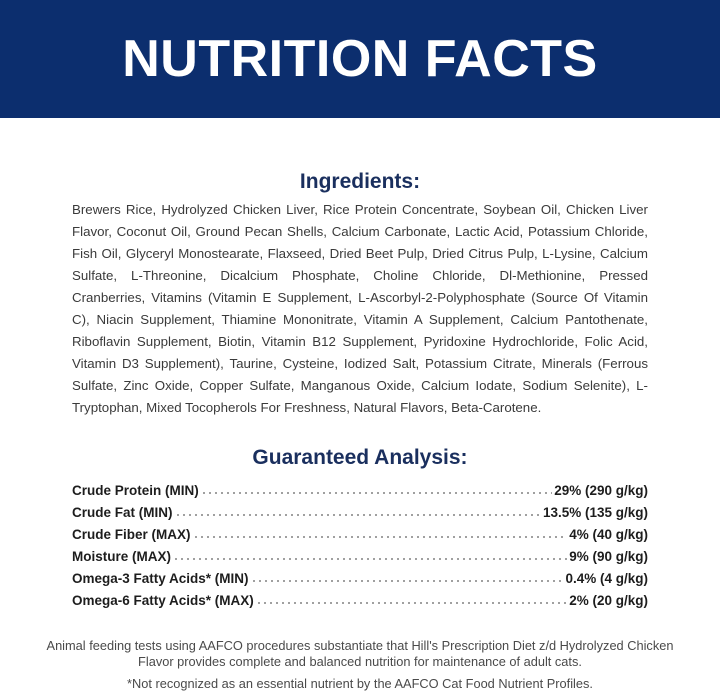 The image size is (720, 692). What do you see at coordinates (360, 578) in the screenshot?
I see `analysis-row: Omega-3 Fatty Acids* (MIN) 0.4% (4 g/kg)` at bounding box center [360, 578].